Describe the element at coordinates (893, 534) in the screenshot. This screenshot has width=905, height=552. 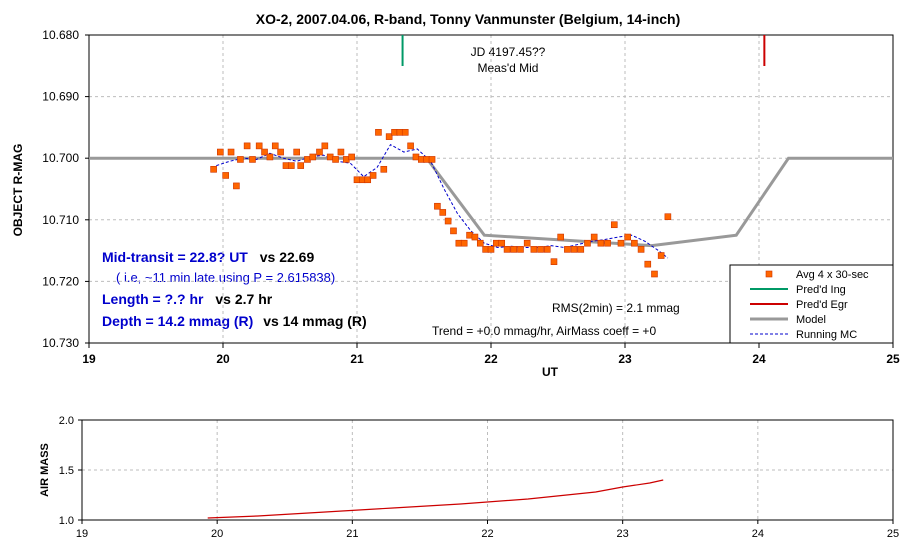
I see `airmass-x-tick-label: 25` at that location.